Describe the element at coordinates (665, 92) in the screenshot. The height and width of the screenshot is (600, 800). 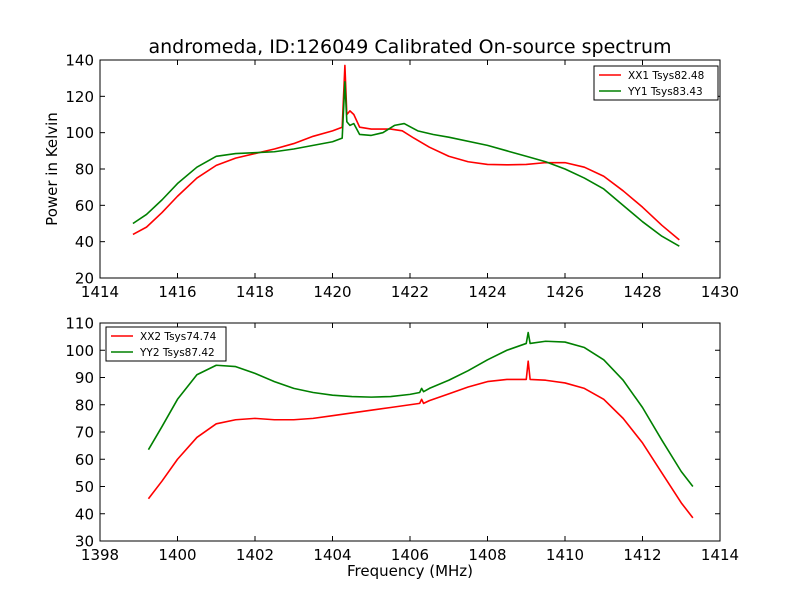
I see `legend-entry: YY1 Tsys83.43` at that location.